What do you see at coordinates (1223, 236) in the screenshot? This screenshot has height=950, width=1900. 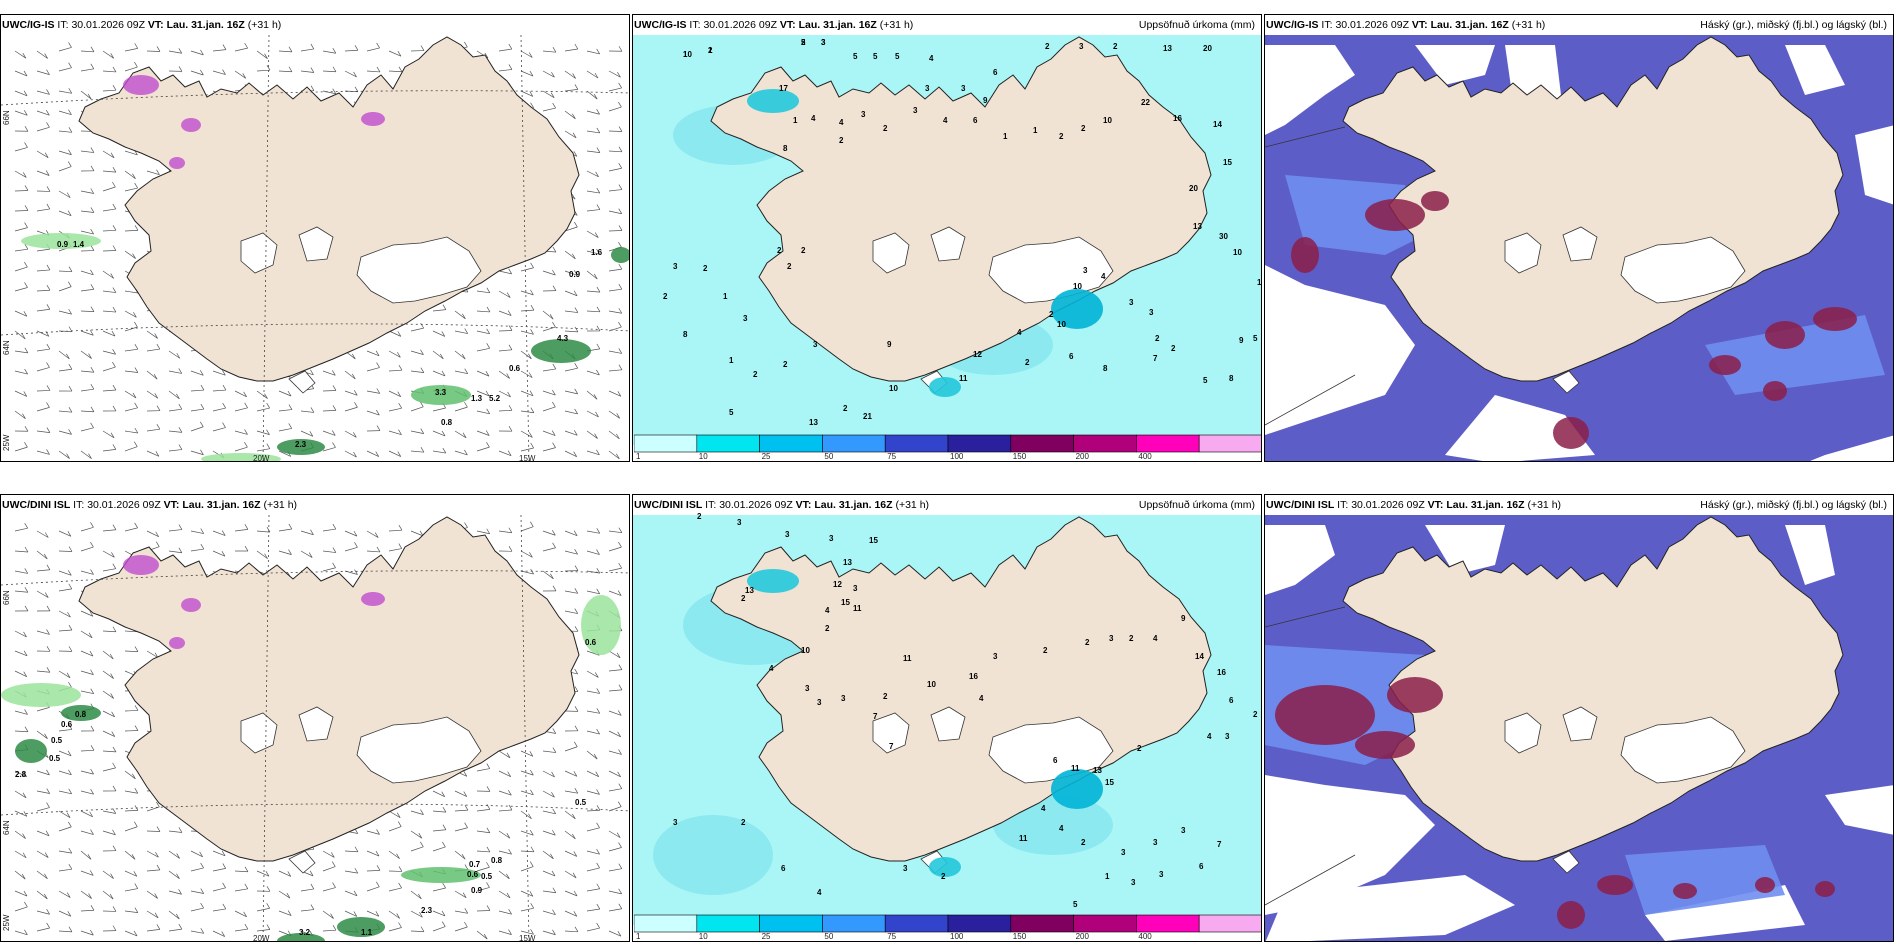 I see `precip-value-label: 30` at bounding box center [1223, 236].